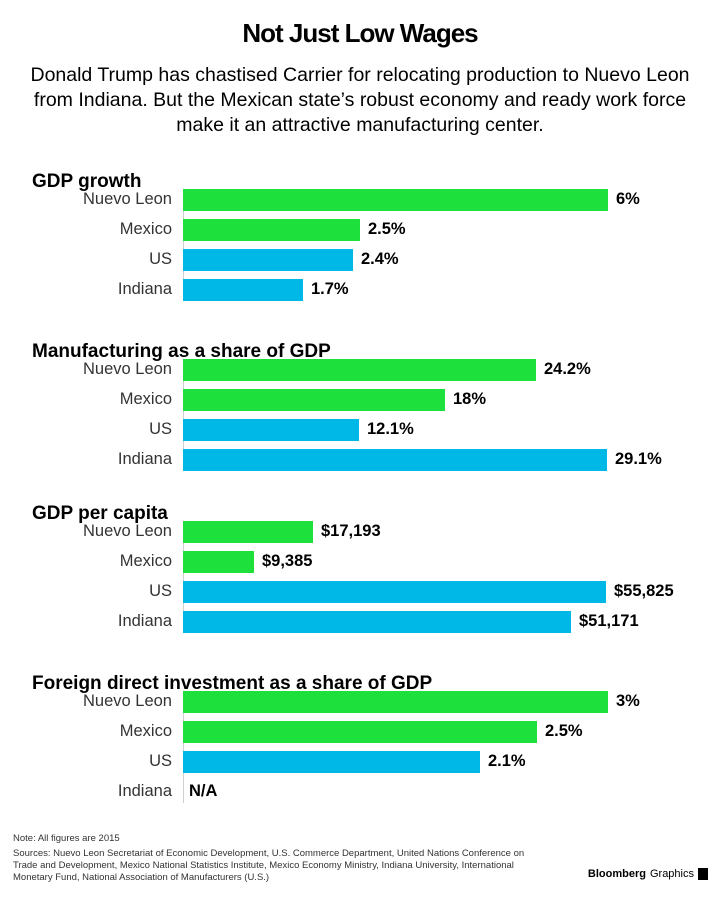 The width and height of the screenshot is (720, 898). Describe the element at coordinates (360, 290) in the screenshot. I see `bar-row: Indiana 1.7%` at that location.